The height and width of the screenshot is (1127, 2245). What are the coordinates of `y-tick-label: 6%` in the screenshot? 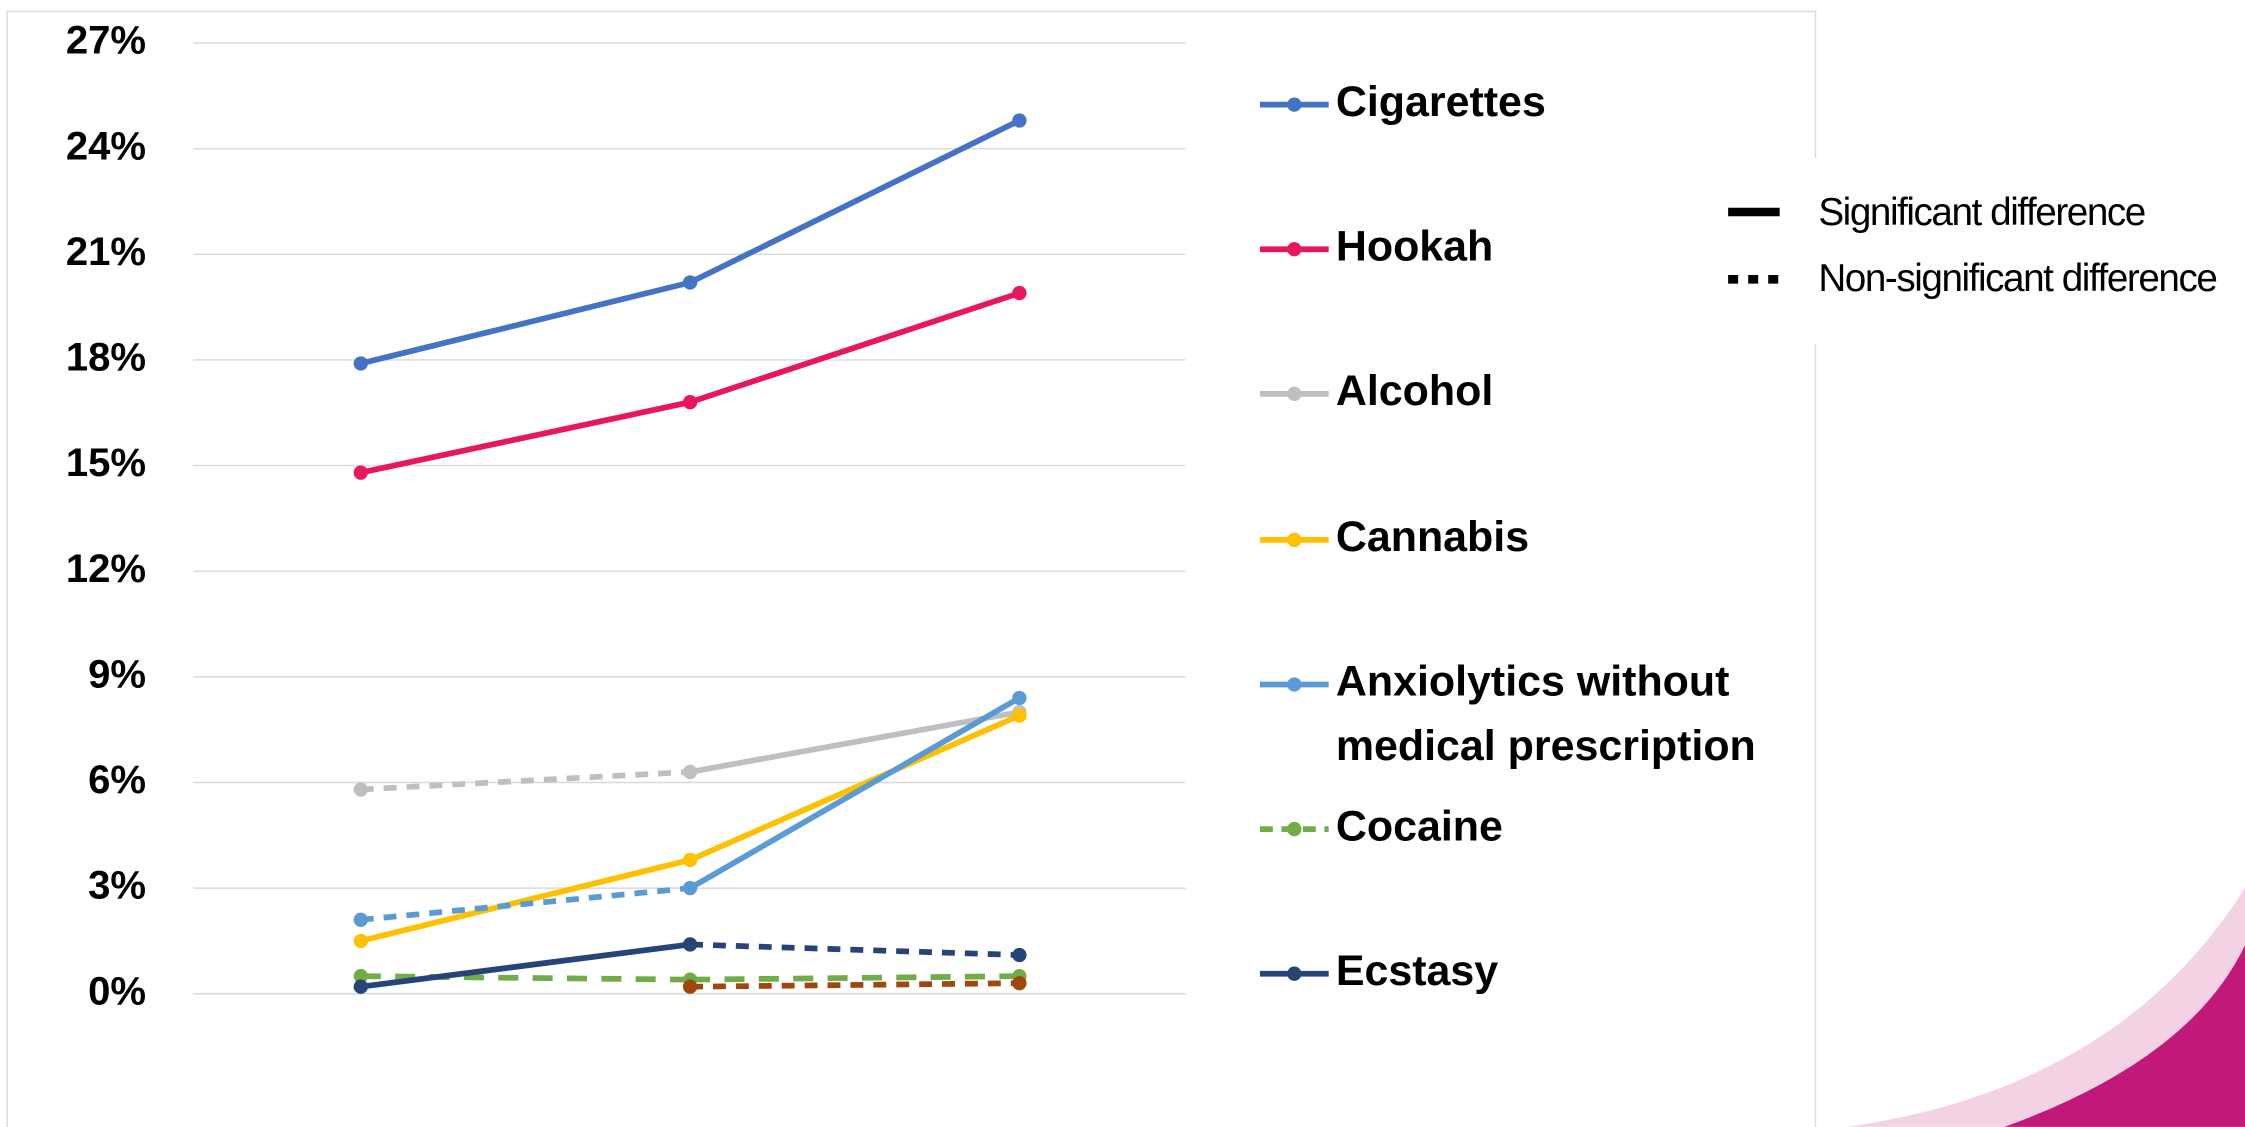 It's located at (117, 780).